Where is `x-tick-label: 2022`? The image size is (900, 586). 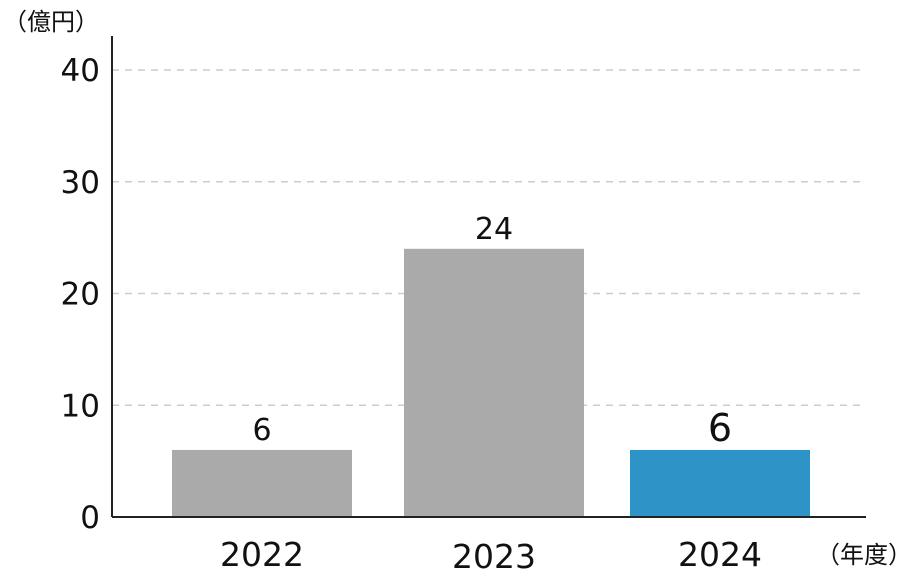 x-tick-label: 2022 is located at coordinates (262, 554).